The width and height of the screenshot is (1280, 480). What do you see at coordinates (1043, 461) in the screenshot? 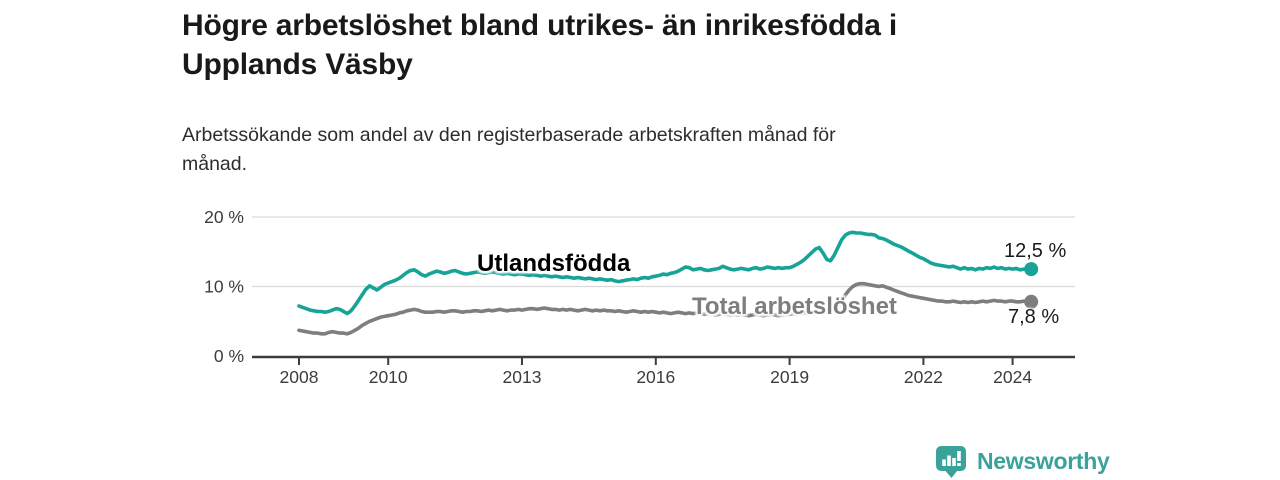
I see `brand-name: Newsworthy` at bounding box center [1043, 461].